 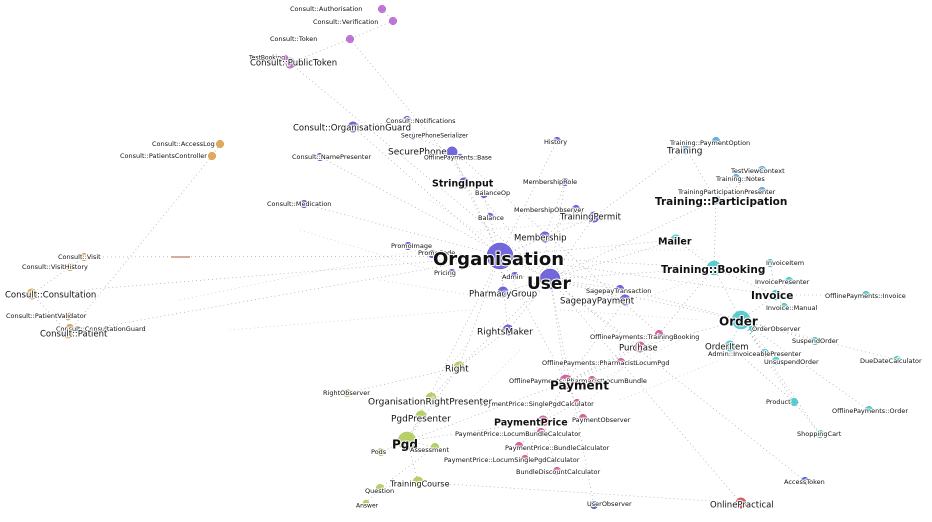 What do you see at coordinates (382, 9) in the screenshot?
I see `node-consult-authorisation` at bounding box center [382, 9].